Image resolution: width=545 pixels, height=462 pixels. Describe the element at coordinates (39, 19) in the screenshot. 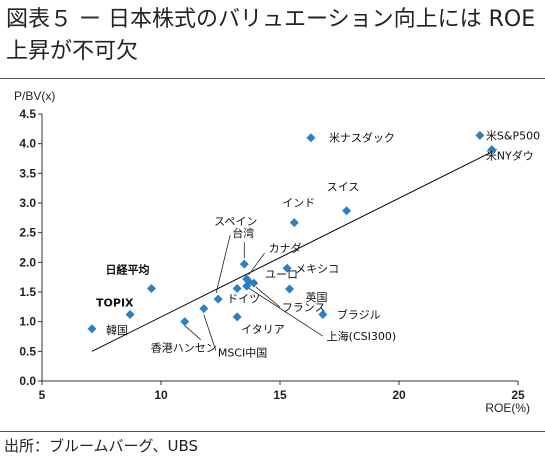

I see `figure-number: 図表５` at that location.